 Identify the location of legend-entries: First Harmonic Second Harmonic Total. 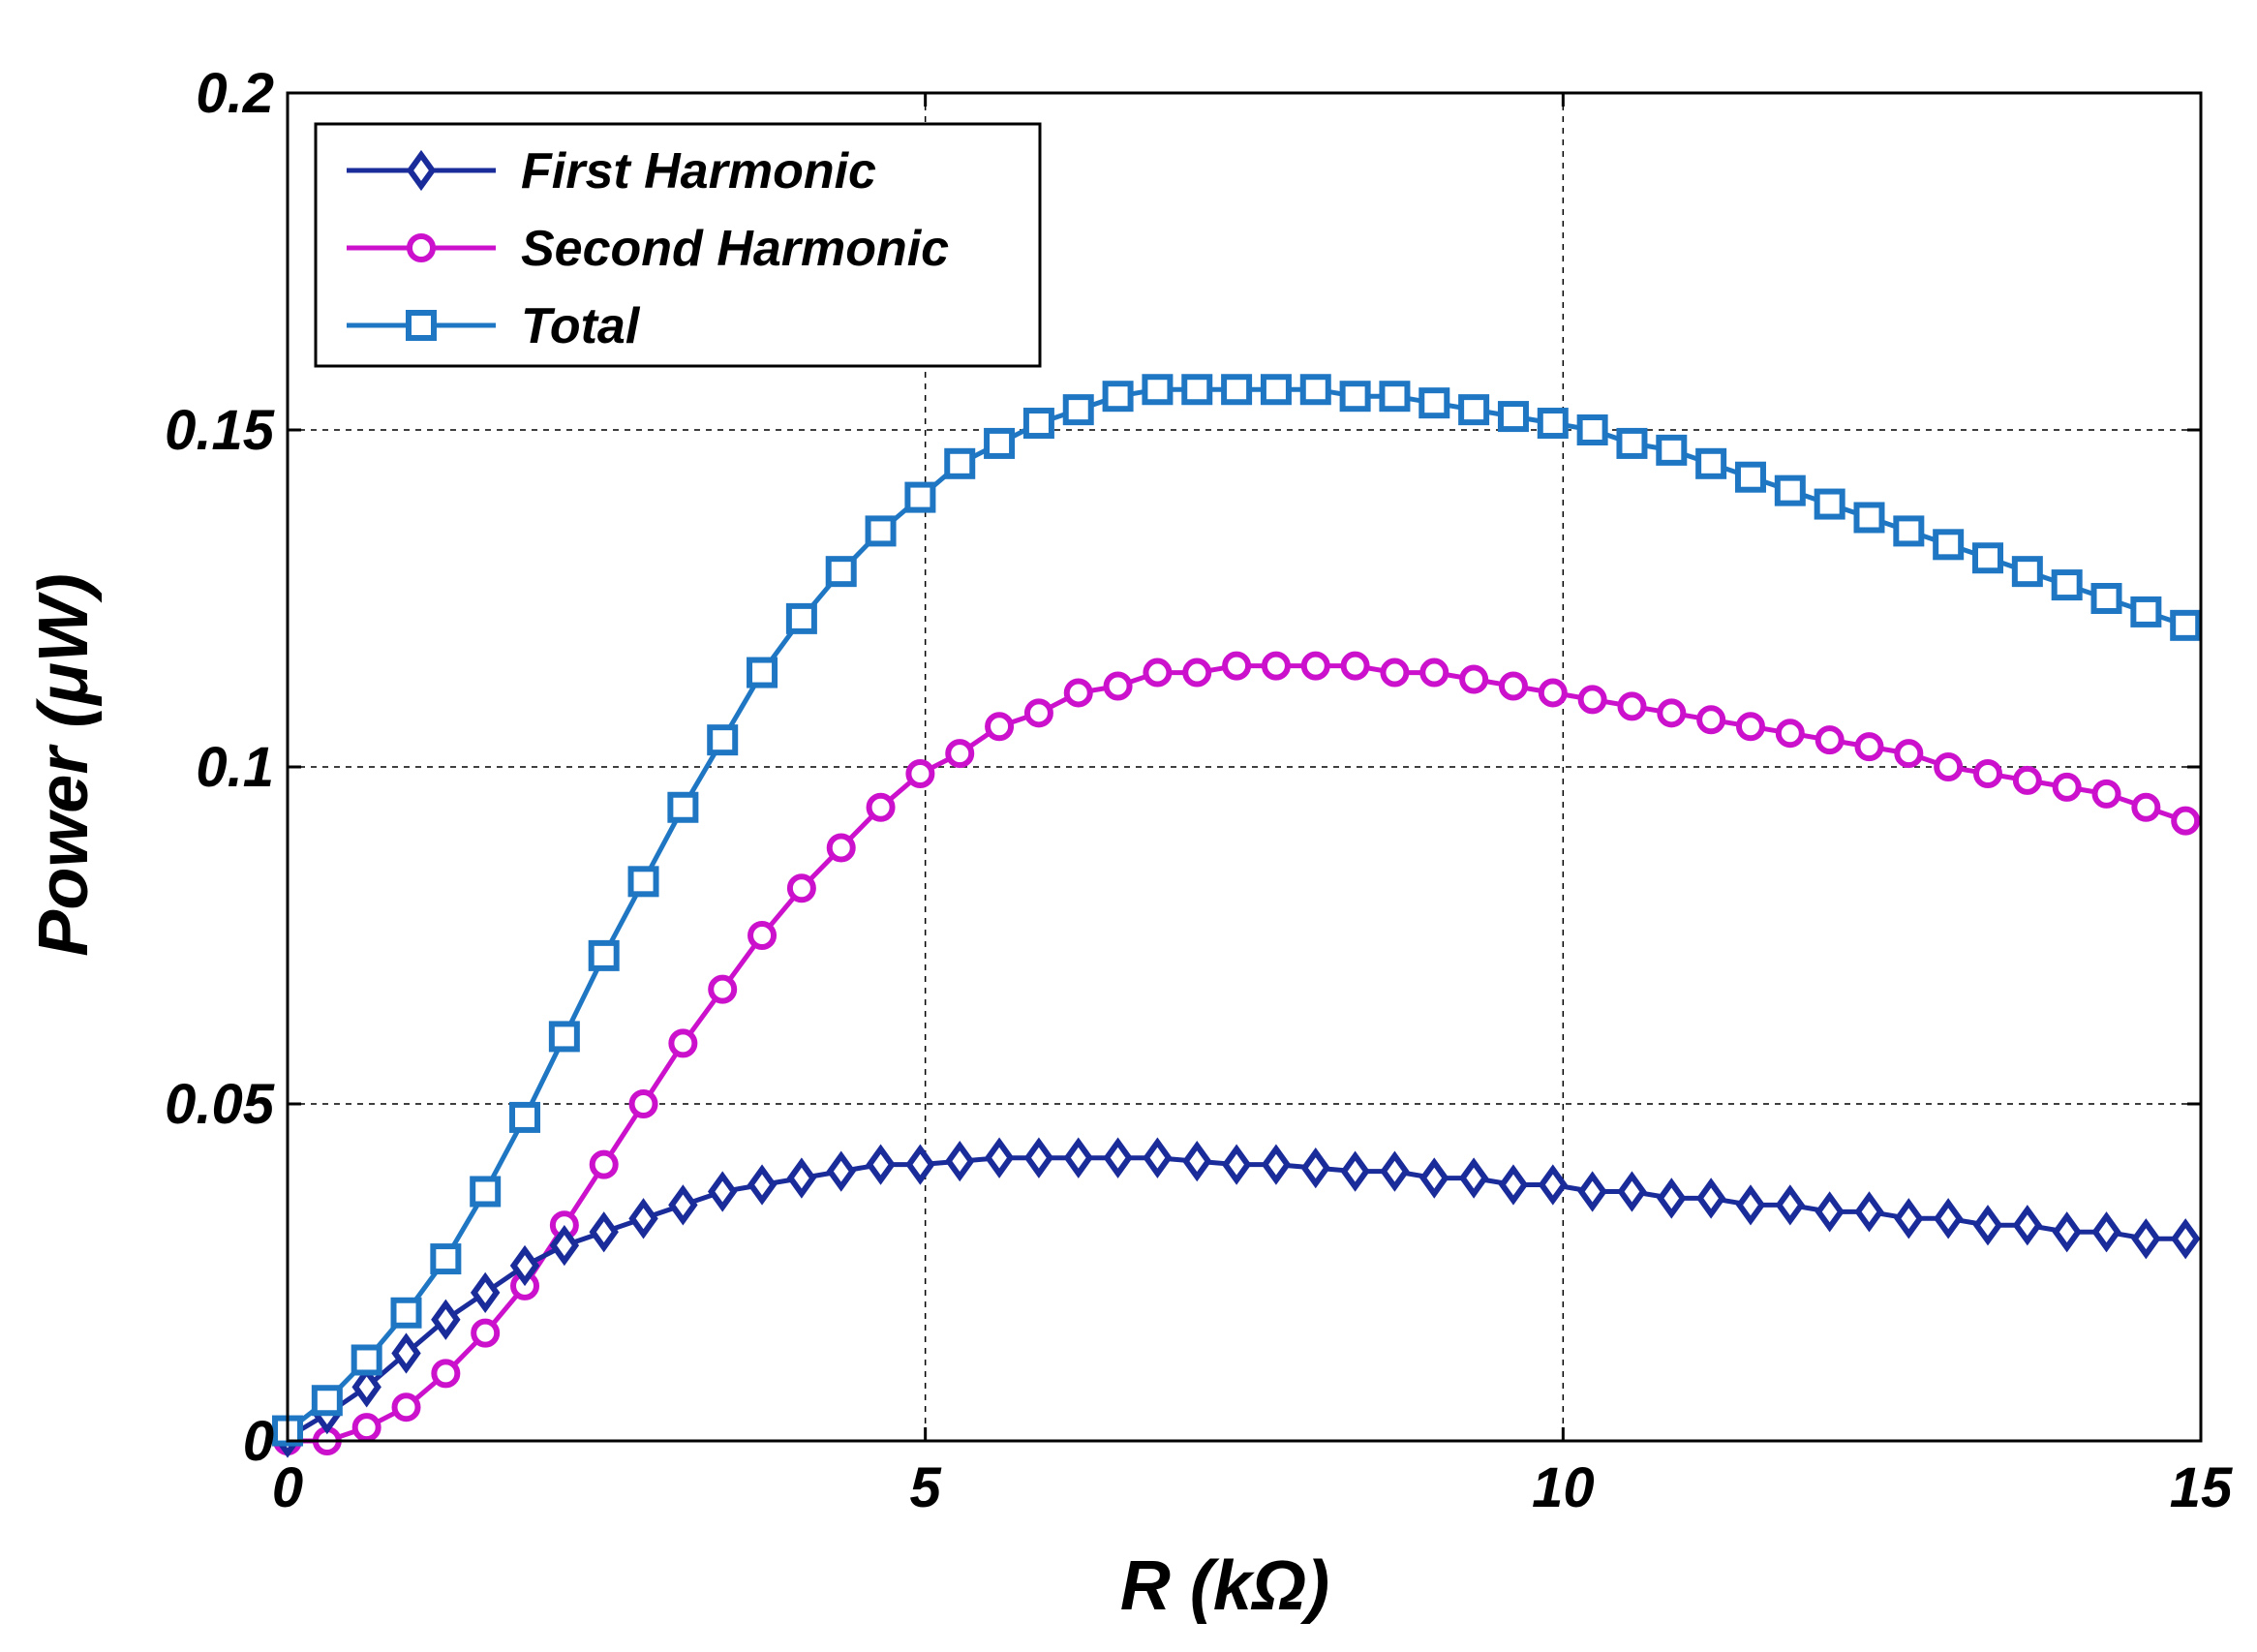
(648, 248).